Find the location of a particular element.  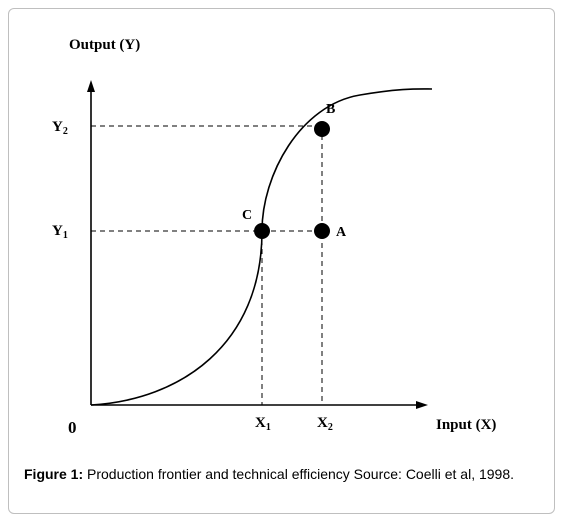

y-axis-title: Output (Y) is located at coordinates (104, 45).